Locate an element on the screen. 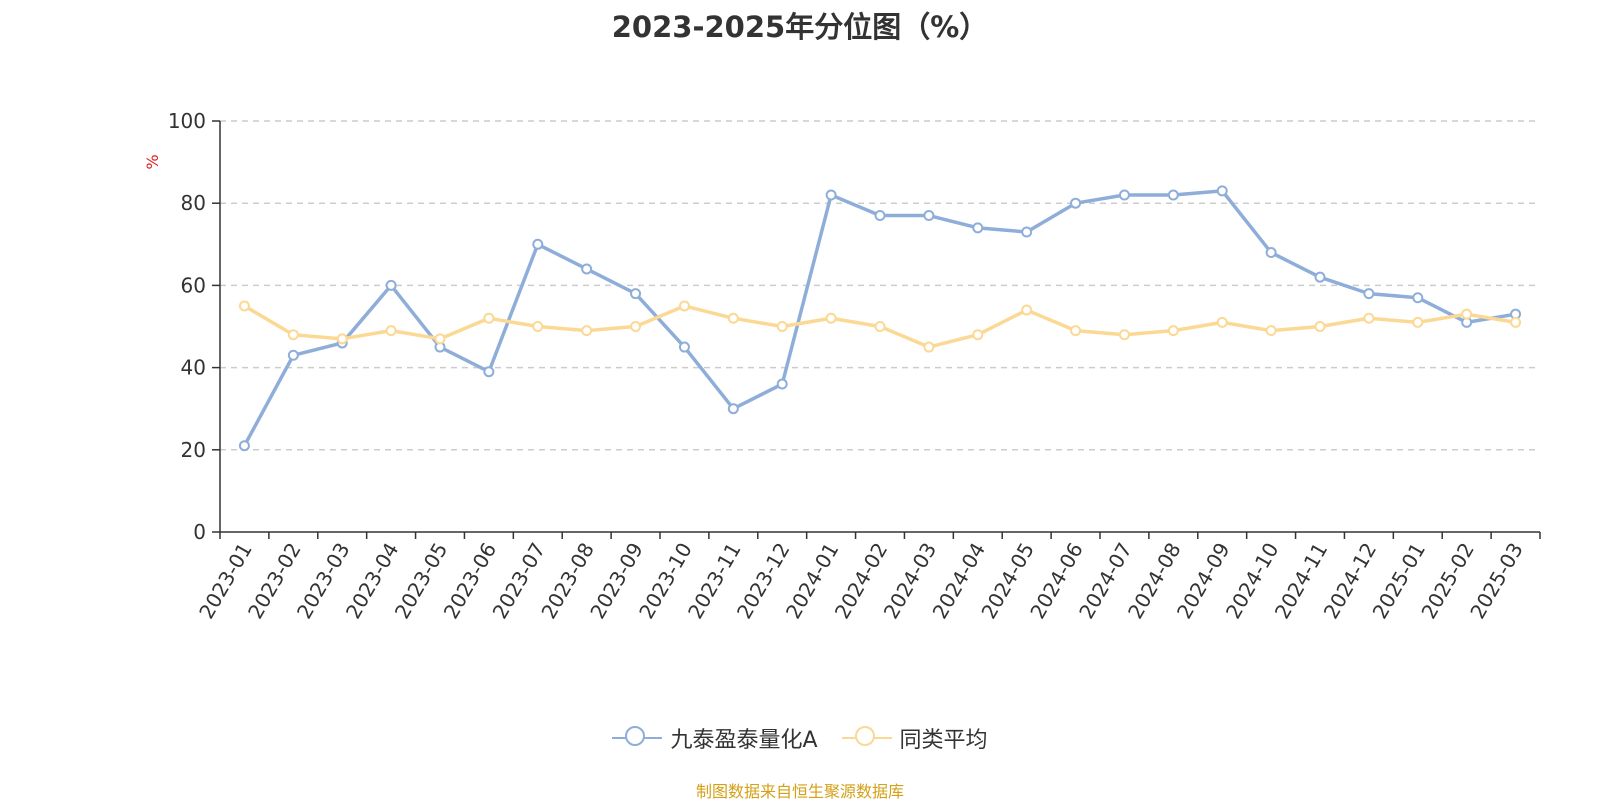  legend-label: 九泰盈泰量化A is located at coordinates (744, 740).